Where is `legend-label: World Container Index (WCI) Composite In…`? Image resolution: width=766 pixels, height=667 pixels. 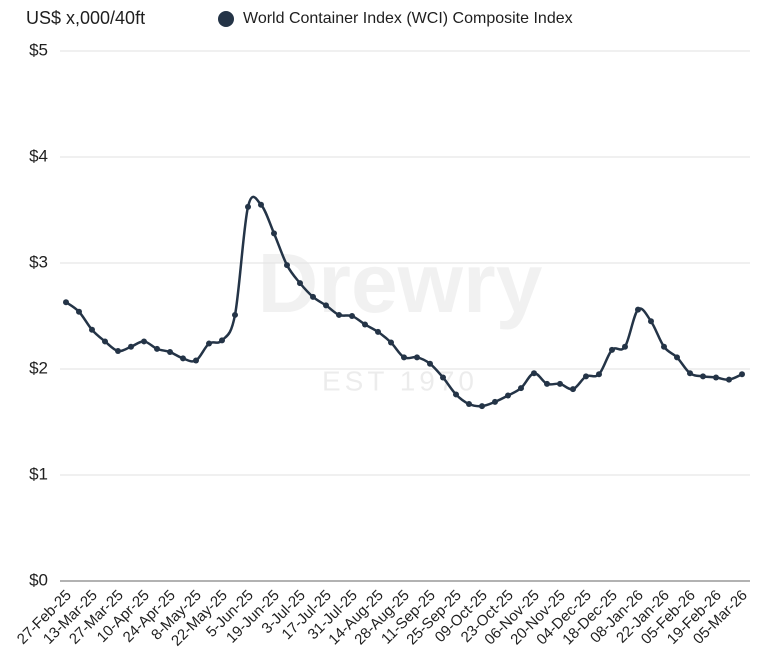
legend-label: World Container Index (WCI) Composite In… is located at coordinates (408, 18).